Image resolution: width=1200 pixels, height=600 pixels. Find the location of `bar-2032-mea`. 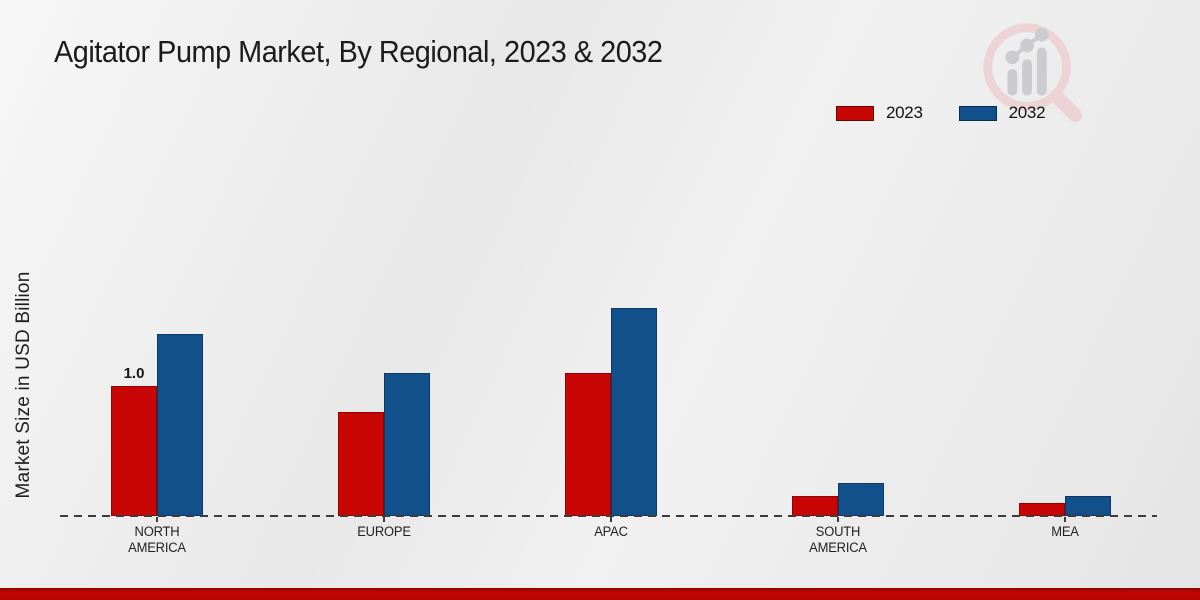

bar-2032-mea is located at coordinates (1088, 506).